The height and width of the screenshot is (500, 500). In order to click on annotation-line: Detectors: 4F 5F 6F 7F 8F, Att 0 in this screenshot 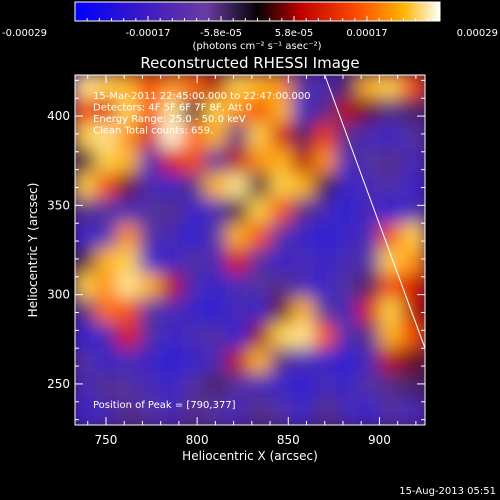, I will do `click(172, 108)`.